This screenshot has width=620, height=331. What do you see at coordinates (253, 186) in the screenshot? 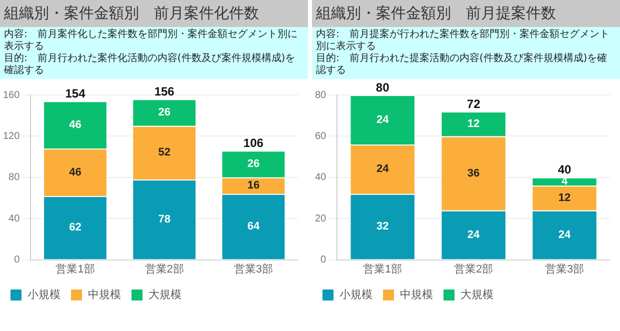
I see `data-label: 16` at bounding box center [253, 186].